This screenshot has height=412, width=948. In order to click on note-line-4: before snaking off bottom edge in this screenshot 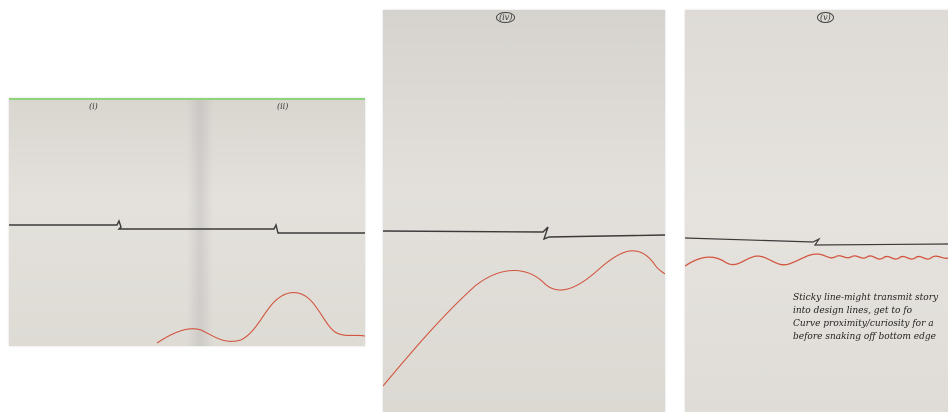, I will do `click(864, 337)`.